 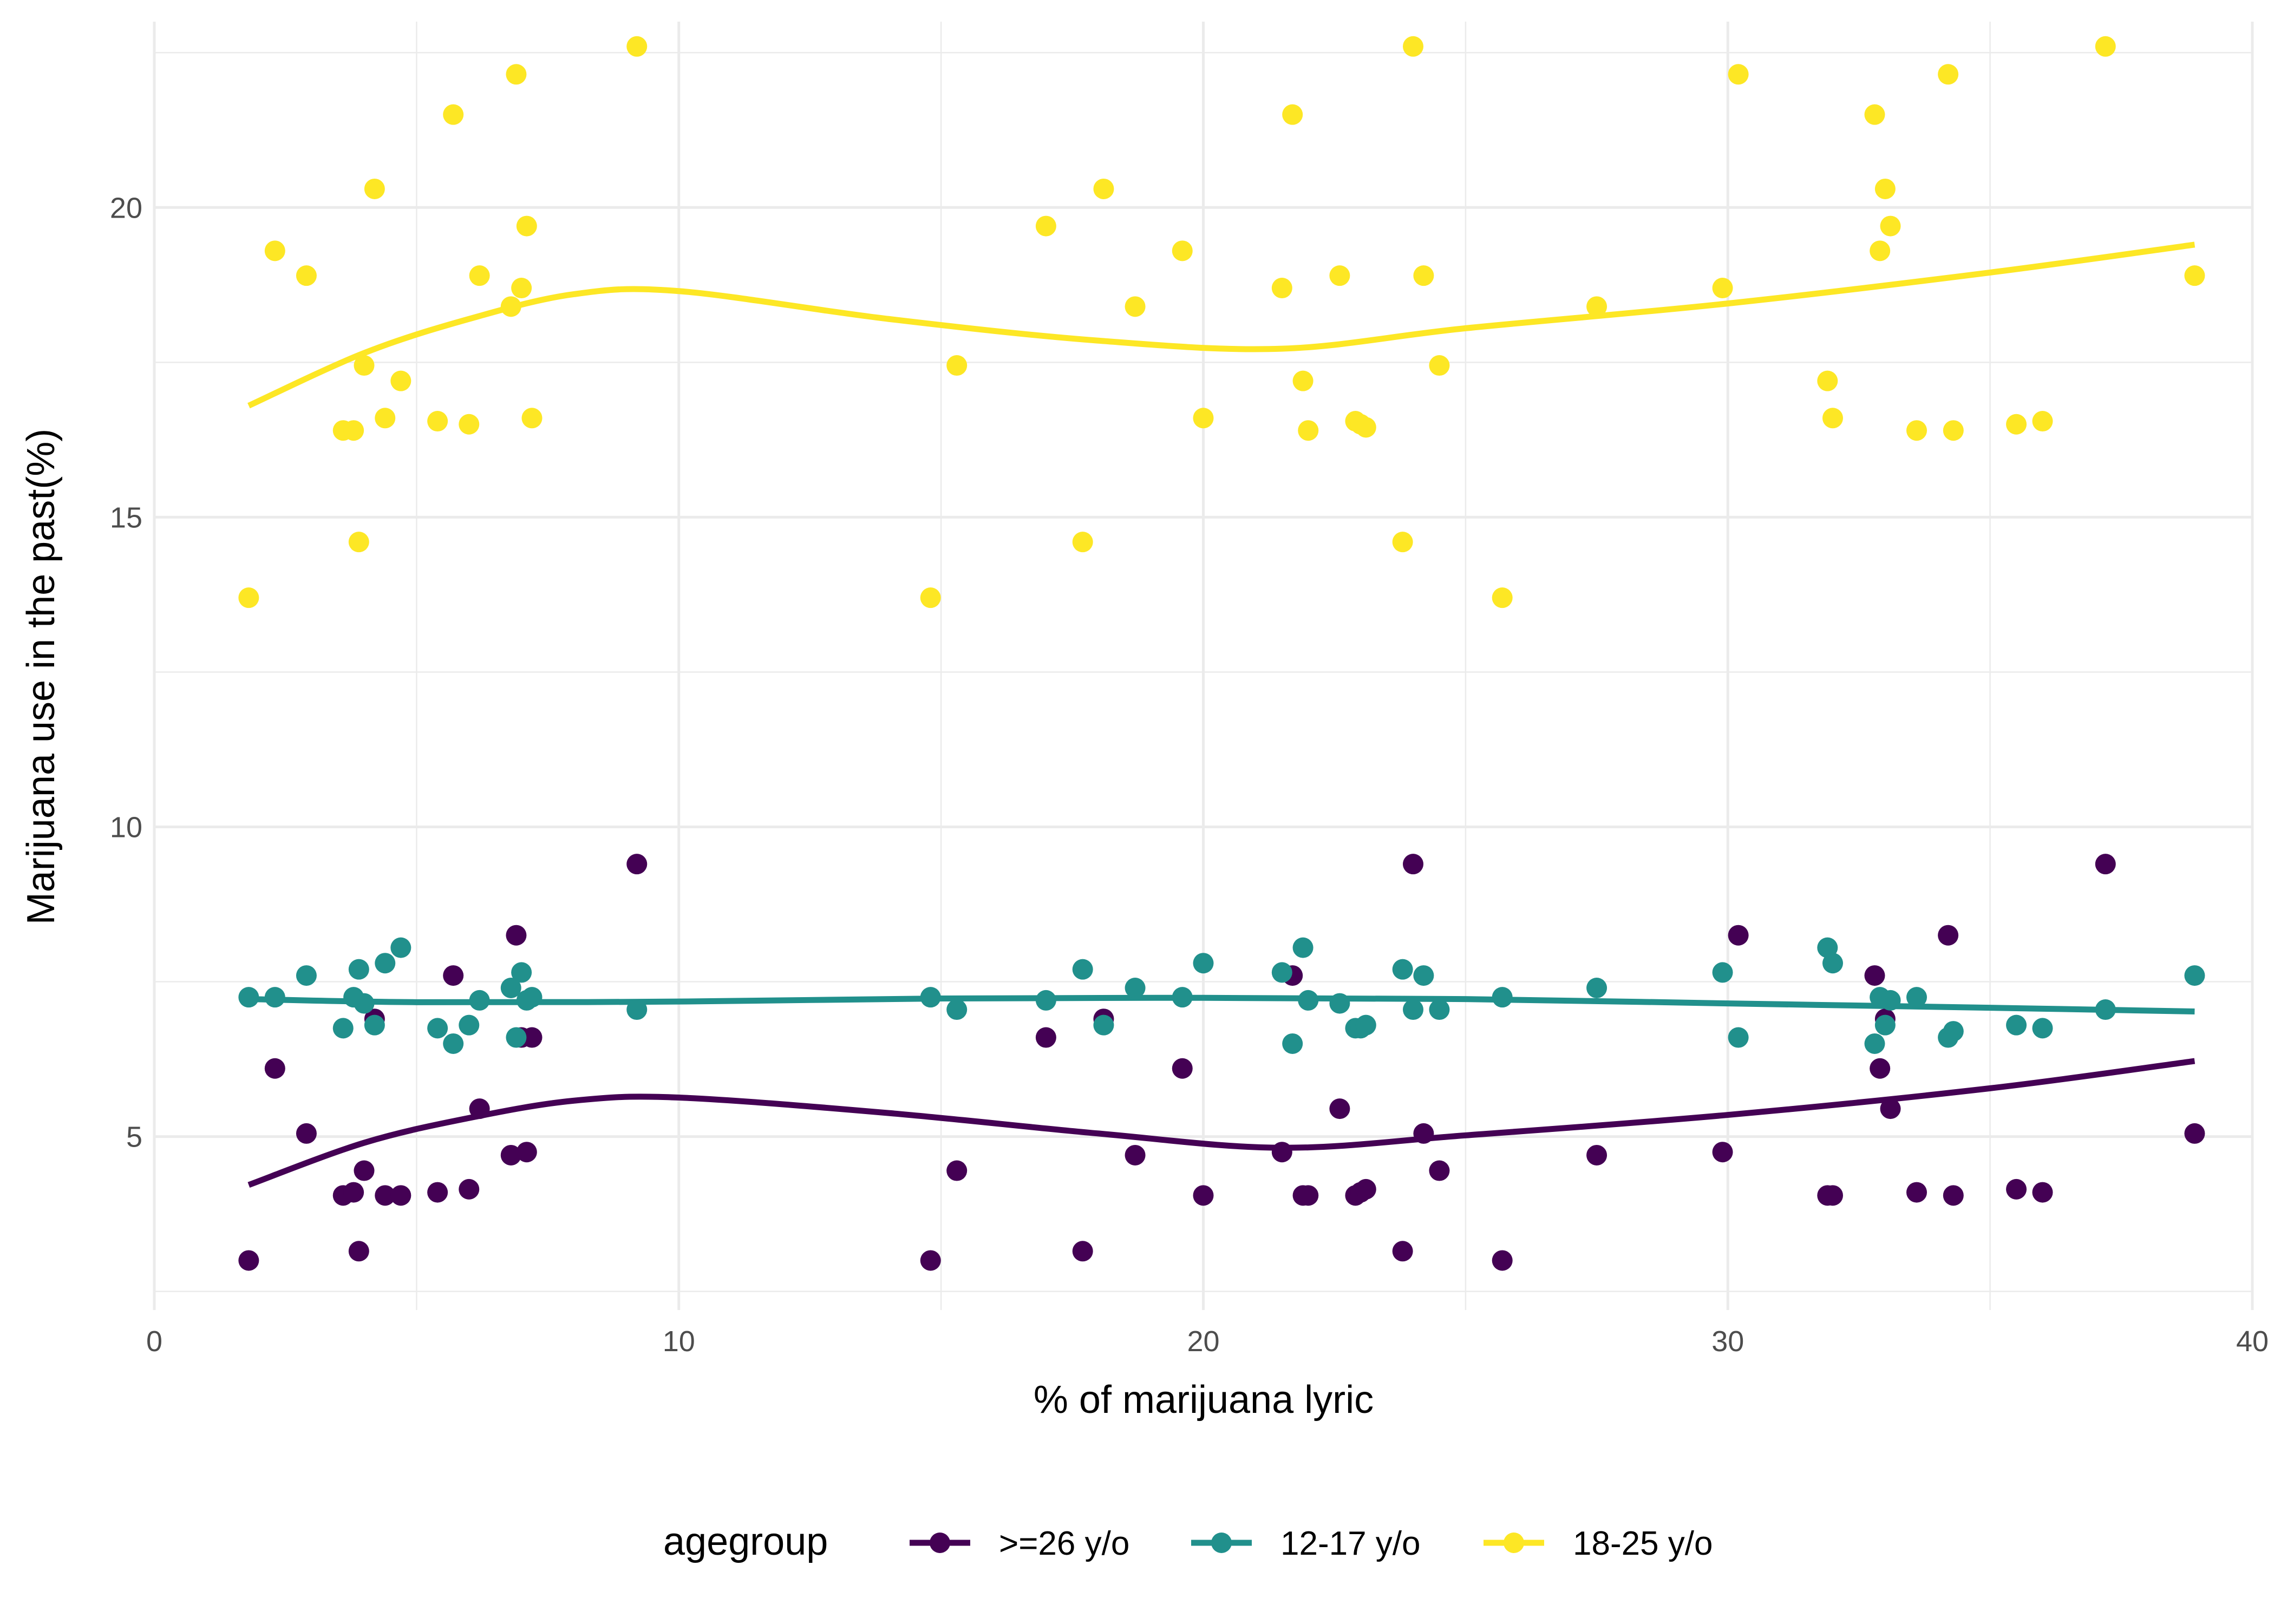 I want to click on x-tick-label: 10, so click(x=679, y=1341).